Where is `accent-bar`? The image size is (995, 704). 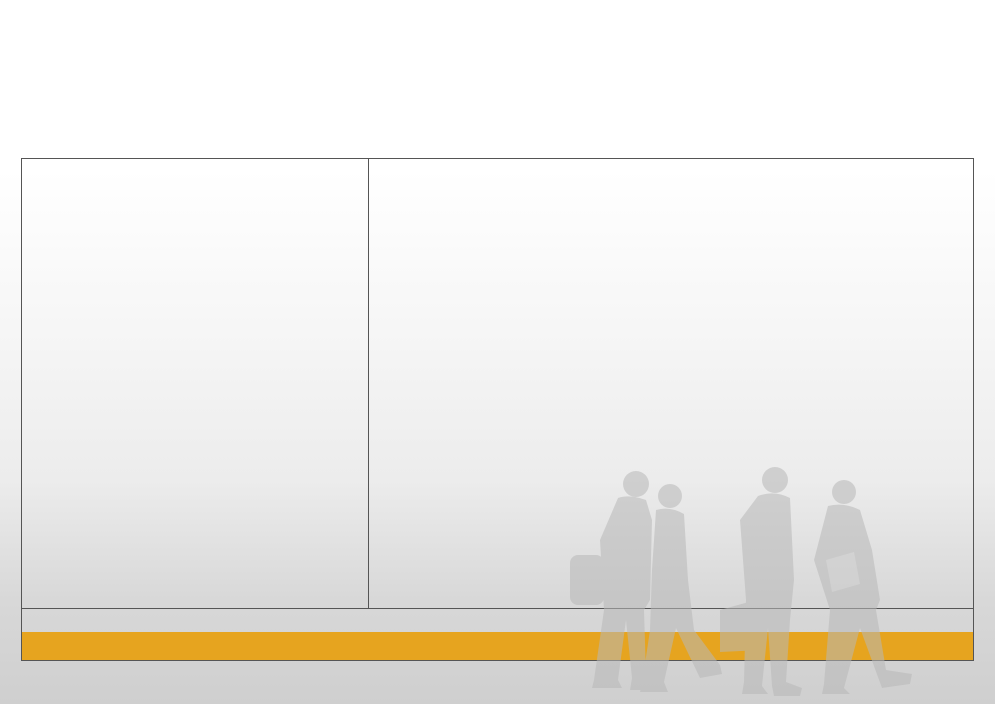 accent-bar is located at coordinates (497, 646).